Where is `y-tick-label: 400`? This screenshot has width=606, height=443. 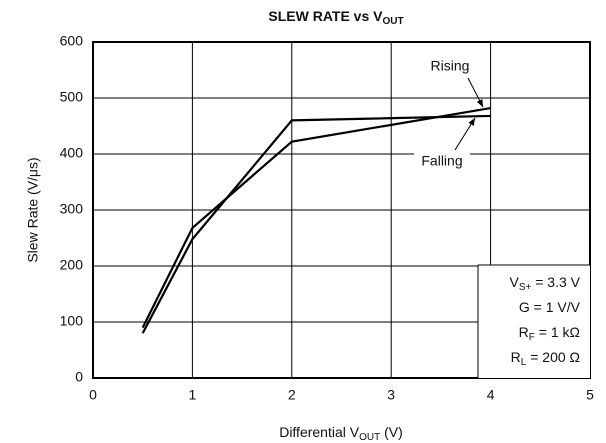
y-tick-label: 400 is located at coordinates (72, 153).